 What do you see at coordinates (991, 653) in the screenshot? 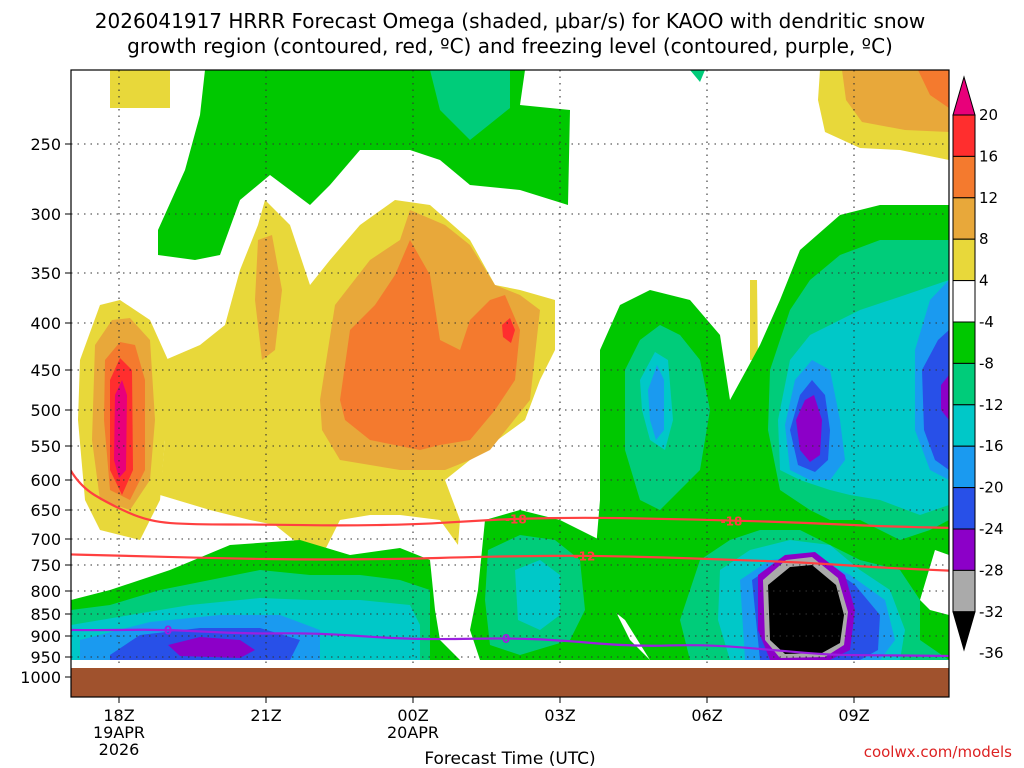
I see `colorbar-label: -36` at bounding box center [991, 653].